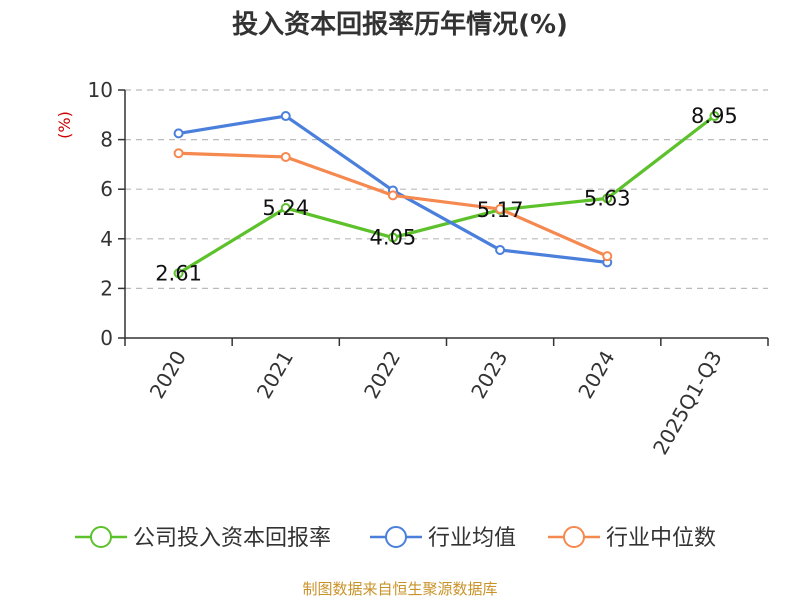 The height and width of the screenshot is (600, 800). What do you see at coordinates (687, 403) in the screenshot?
I see `x-tick-label: 2025Q1-Q3` at bounding box center [687, 403].